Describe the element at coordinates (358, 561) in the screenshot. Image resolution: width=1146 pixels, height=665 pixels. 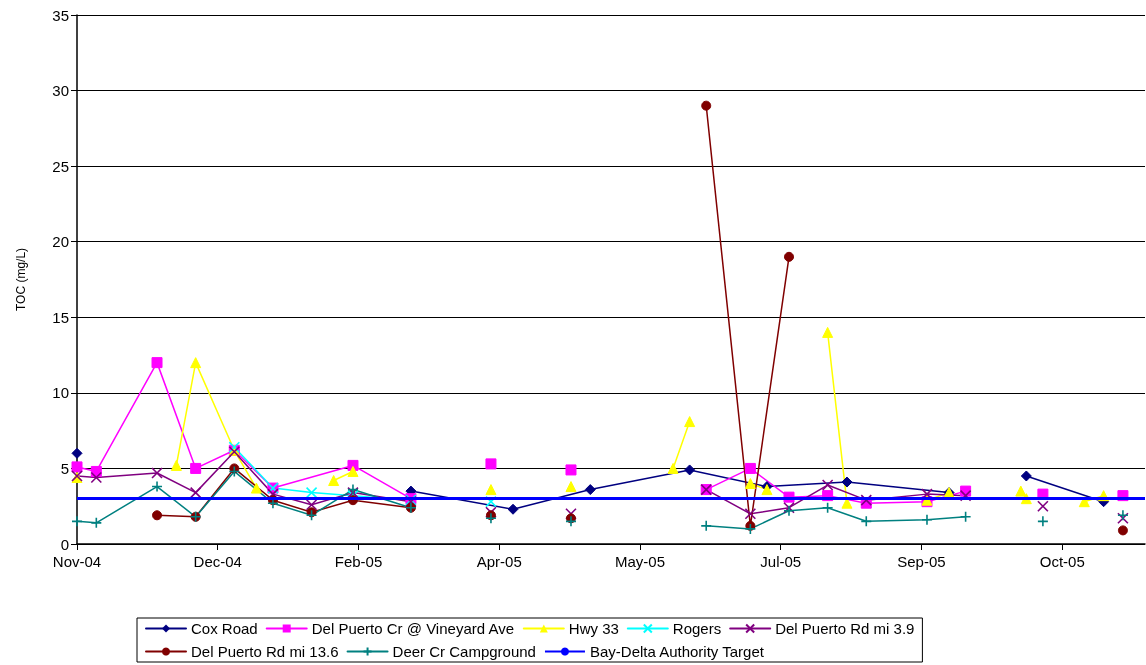
I see `x-tick-label: Feb-05` at that location.